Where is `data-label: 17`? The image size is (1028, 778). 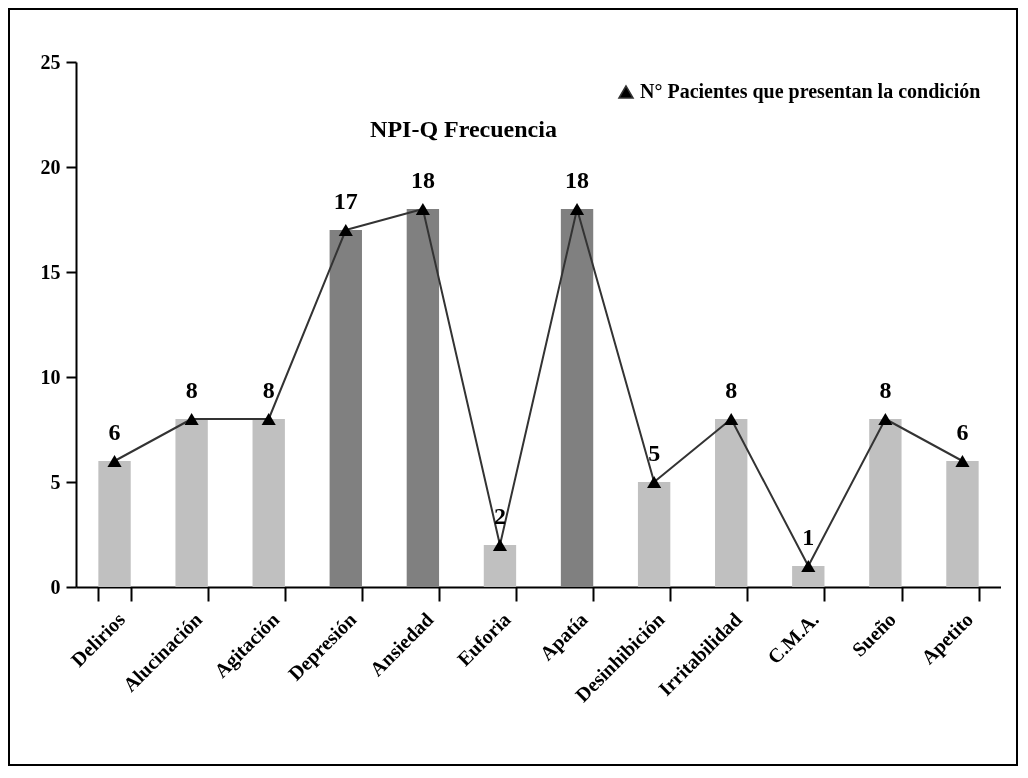
data-label: 17 is located at coordinates (345, 201).